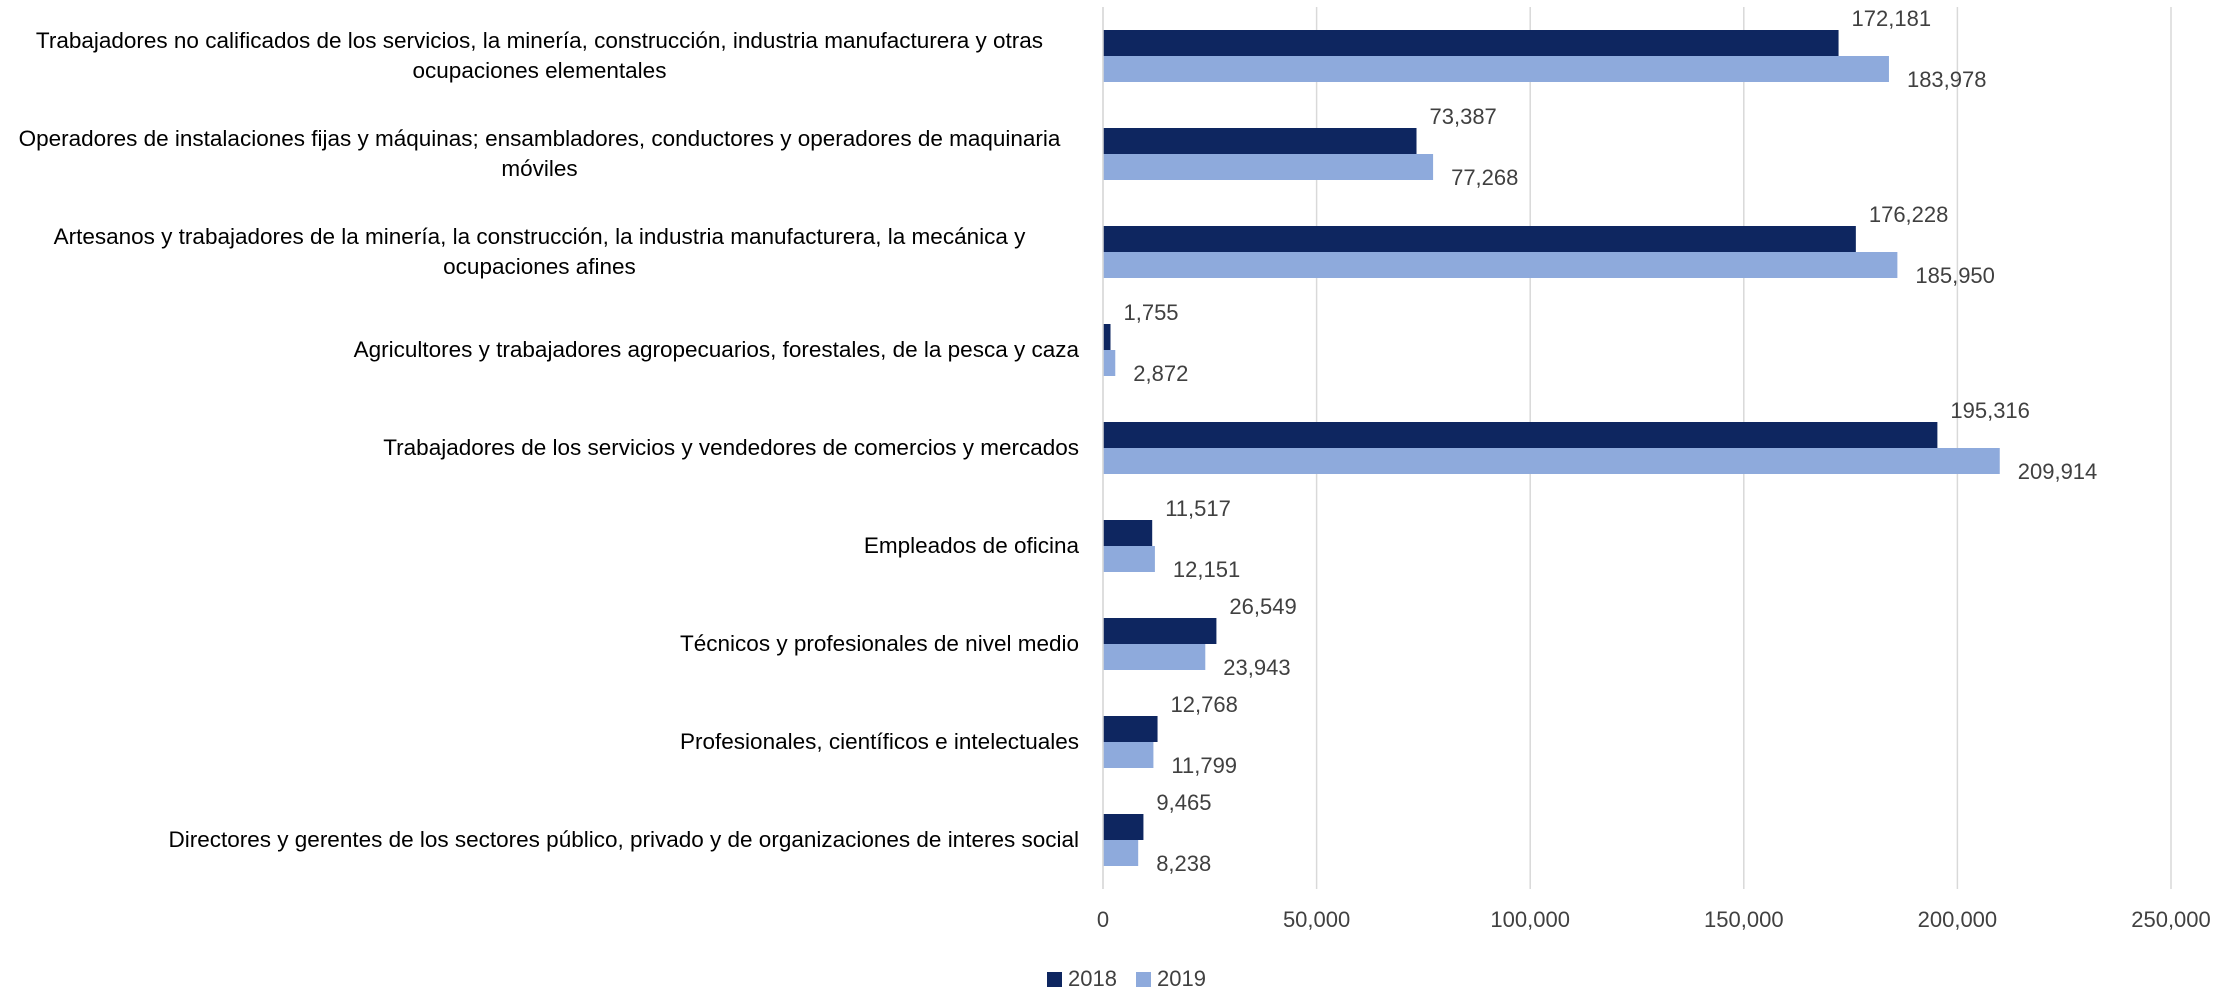  Describe the element at coordinates (1092, 978) in the screenshot. I see `legend-label: 2018` at that location.